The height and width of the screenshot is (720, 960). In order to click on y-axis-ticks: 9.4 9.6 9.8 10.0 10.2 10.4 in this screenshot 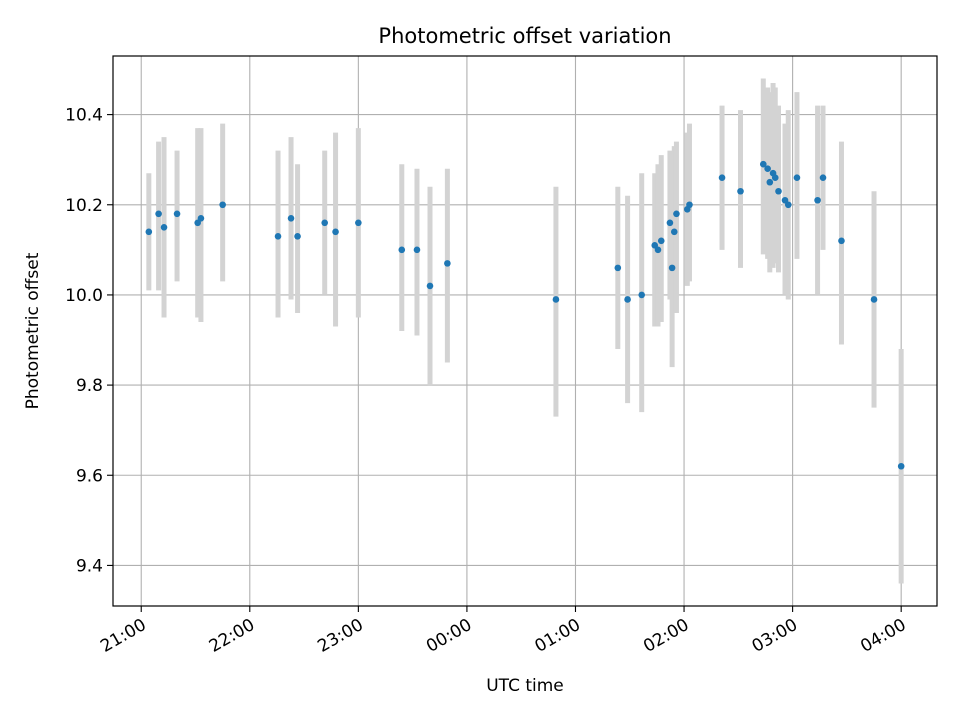, I will do `click(89, 341)`.